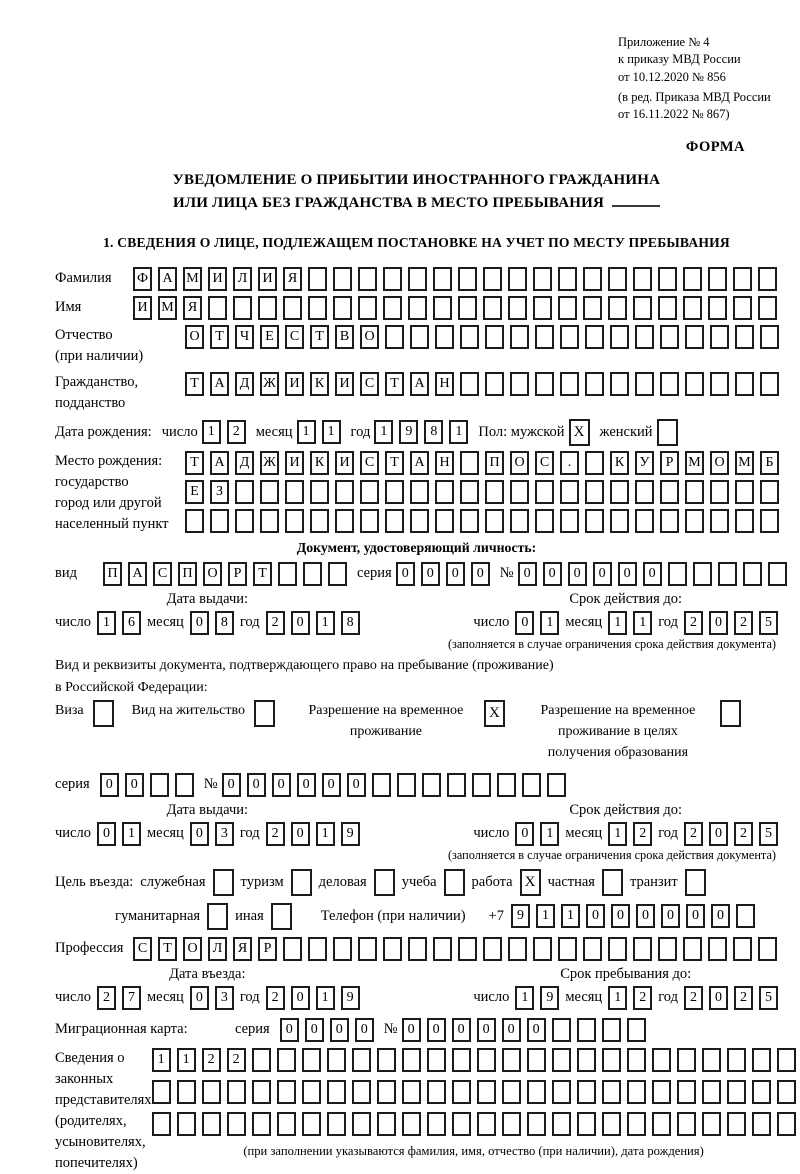 This screenshot has height=1174, width=800. I want to click on char-cell: В, so click(344, 336).